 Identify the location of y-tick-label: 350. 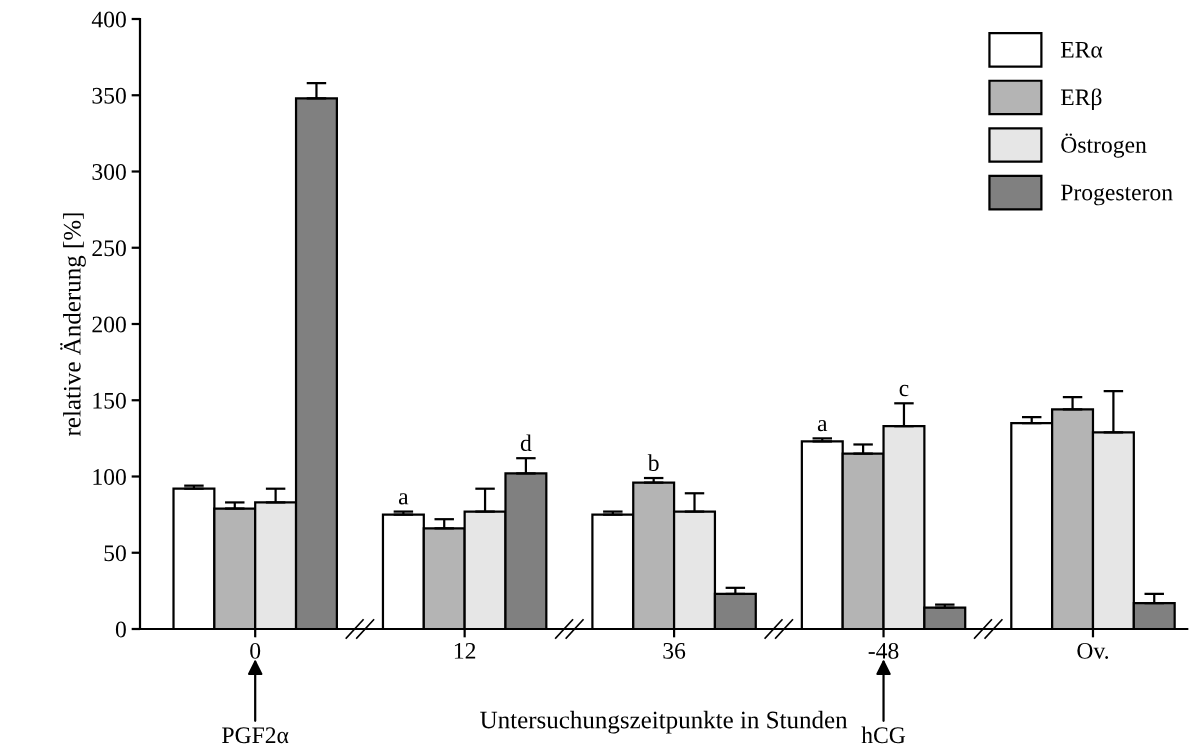
(109, 95).